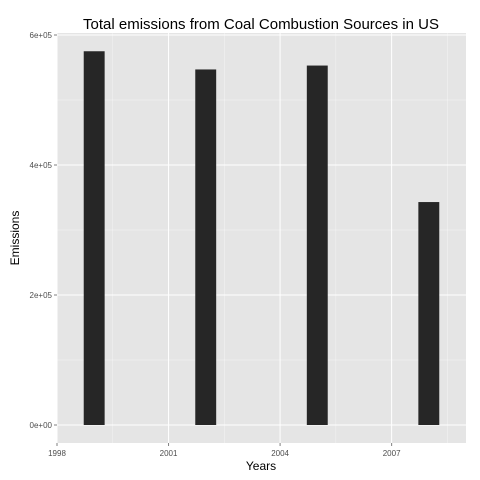 Image resolution: width=480 pixels, height=480 pixels. I want to click on x-tick-label: 2004, so click(280, 453).